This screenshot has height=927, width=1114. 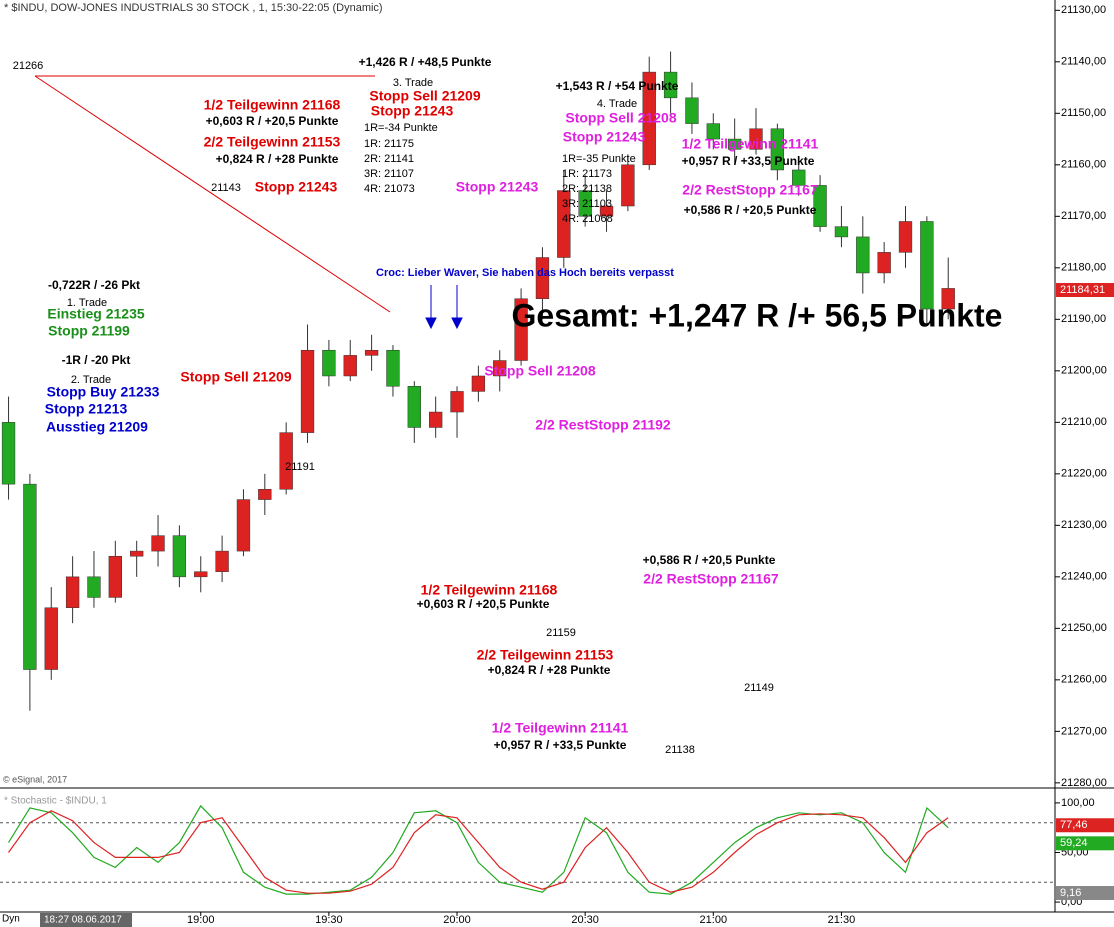 I want to click on x-tick-label: 21:30, so click(x=842, y=920).